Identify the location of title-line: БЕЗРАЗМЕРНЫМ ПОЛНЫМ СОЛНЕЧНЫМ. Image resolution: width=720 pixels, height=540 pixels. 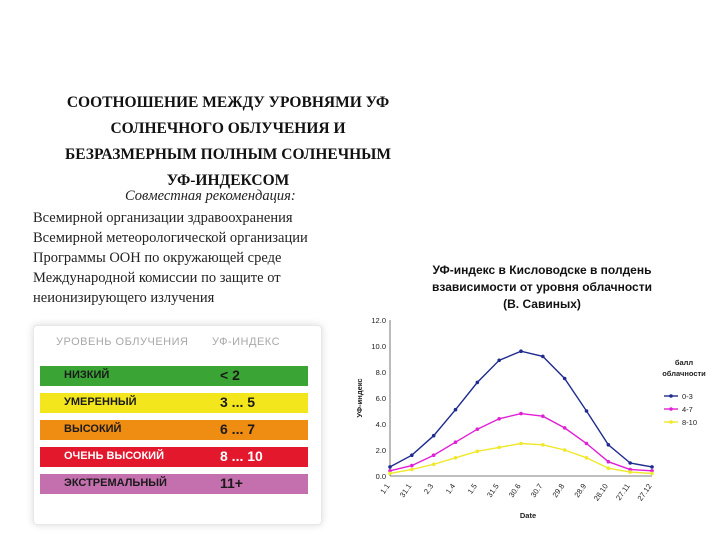
(228, 154).